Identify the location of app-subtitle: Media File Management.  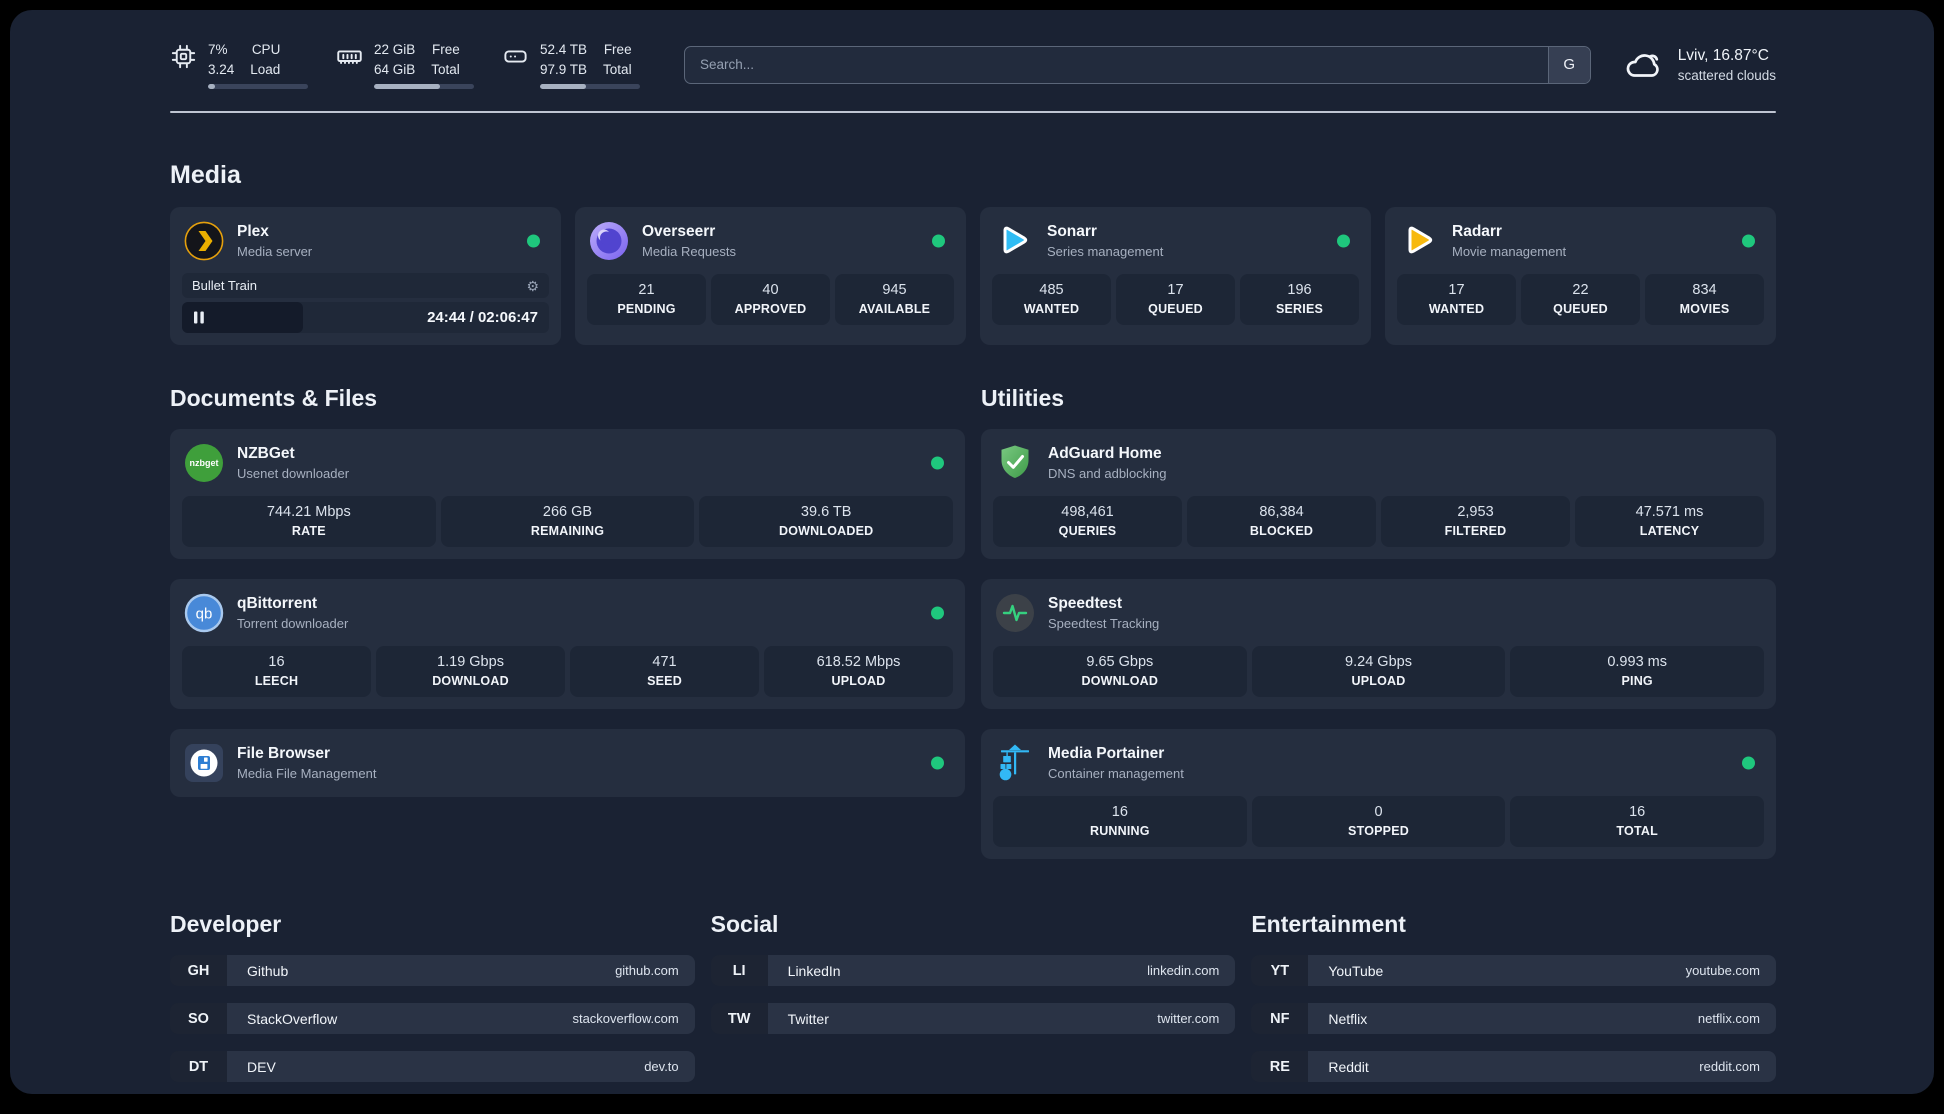
(307, 774).